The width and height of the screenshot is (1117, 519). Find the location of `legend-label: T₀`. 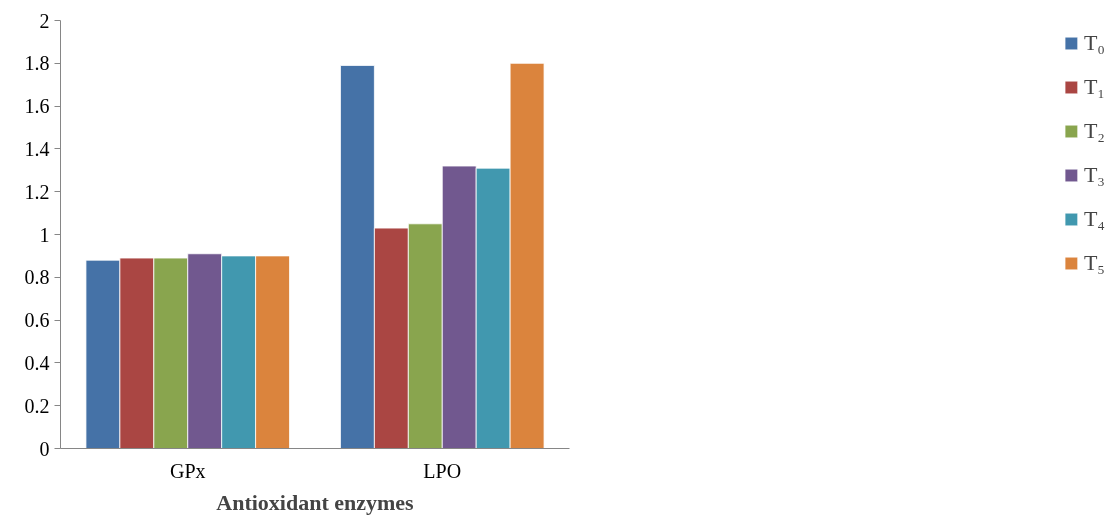

legend-label: T₀ is located at coordinates (1094, 43).